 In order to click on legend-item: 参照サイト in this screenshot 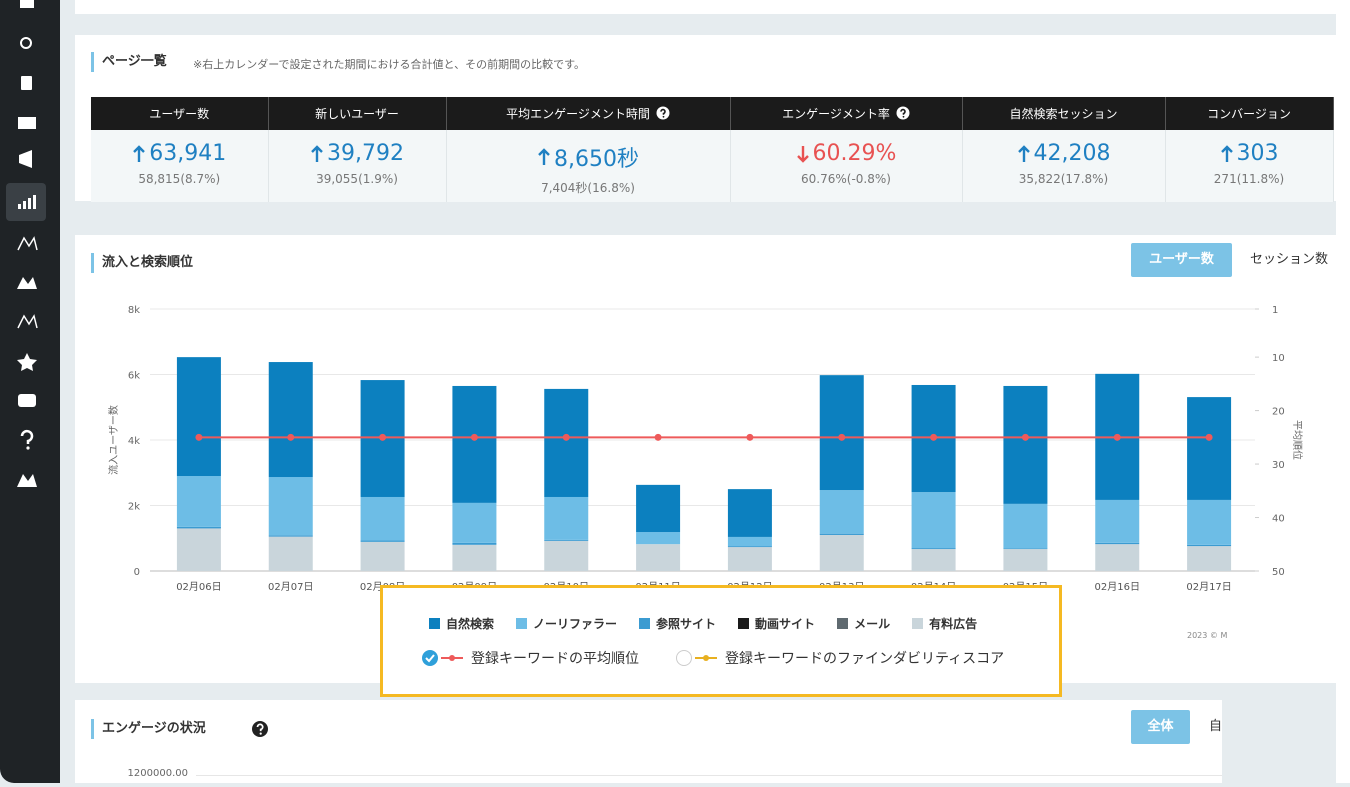, I will do `click(677, 623)`.